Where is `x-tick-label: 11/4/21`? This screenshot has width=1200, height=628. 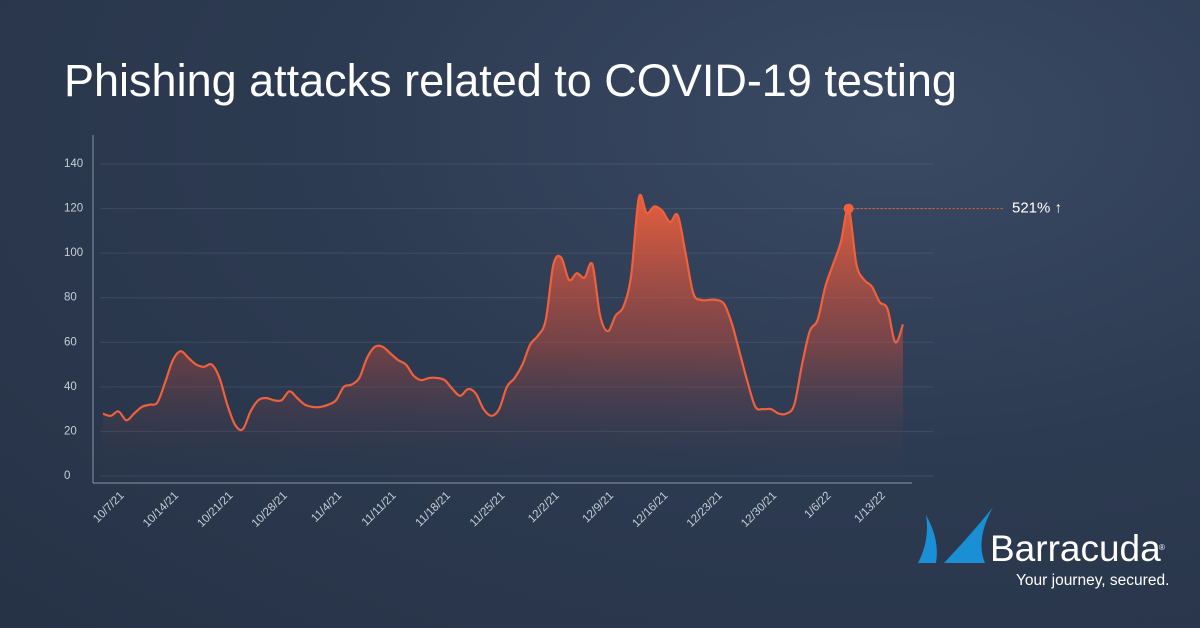
x-tick-label: 11/4/21 is located at coordinates (326, 507).